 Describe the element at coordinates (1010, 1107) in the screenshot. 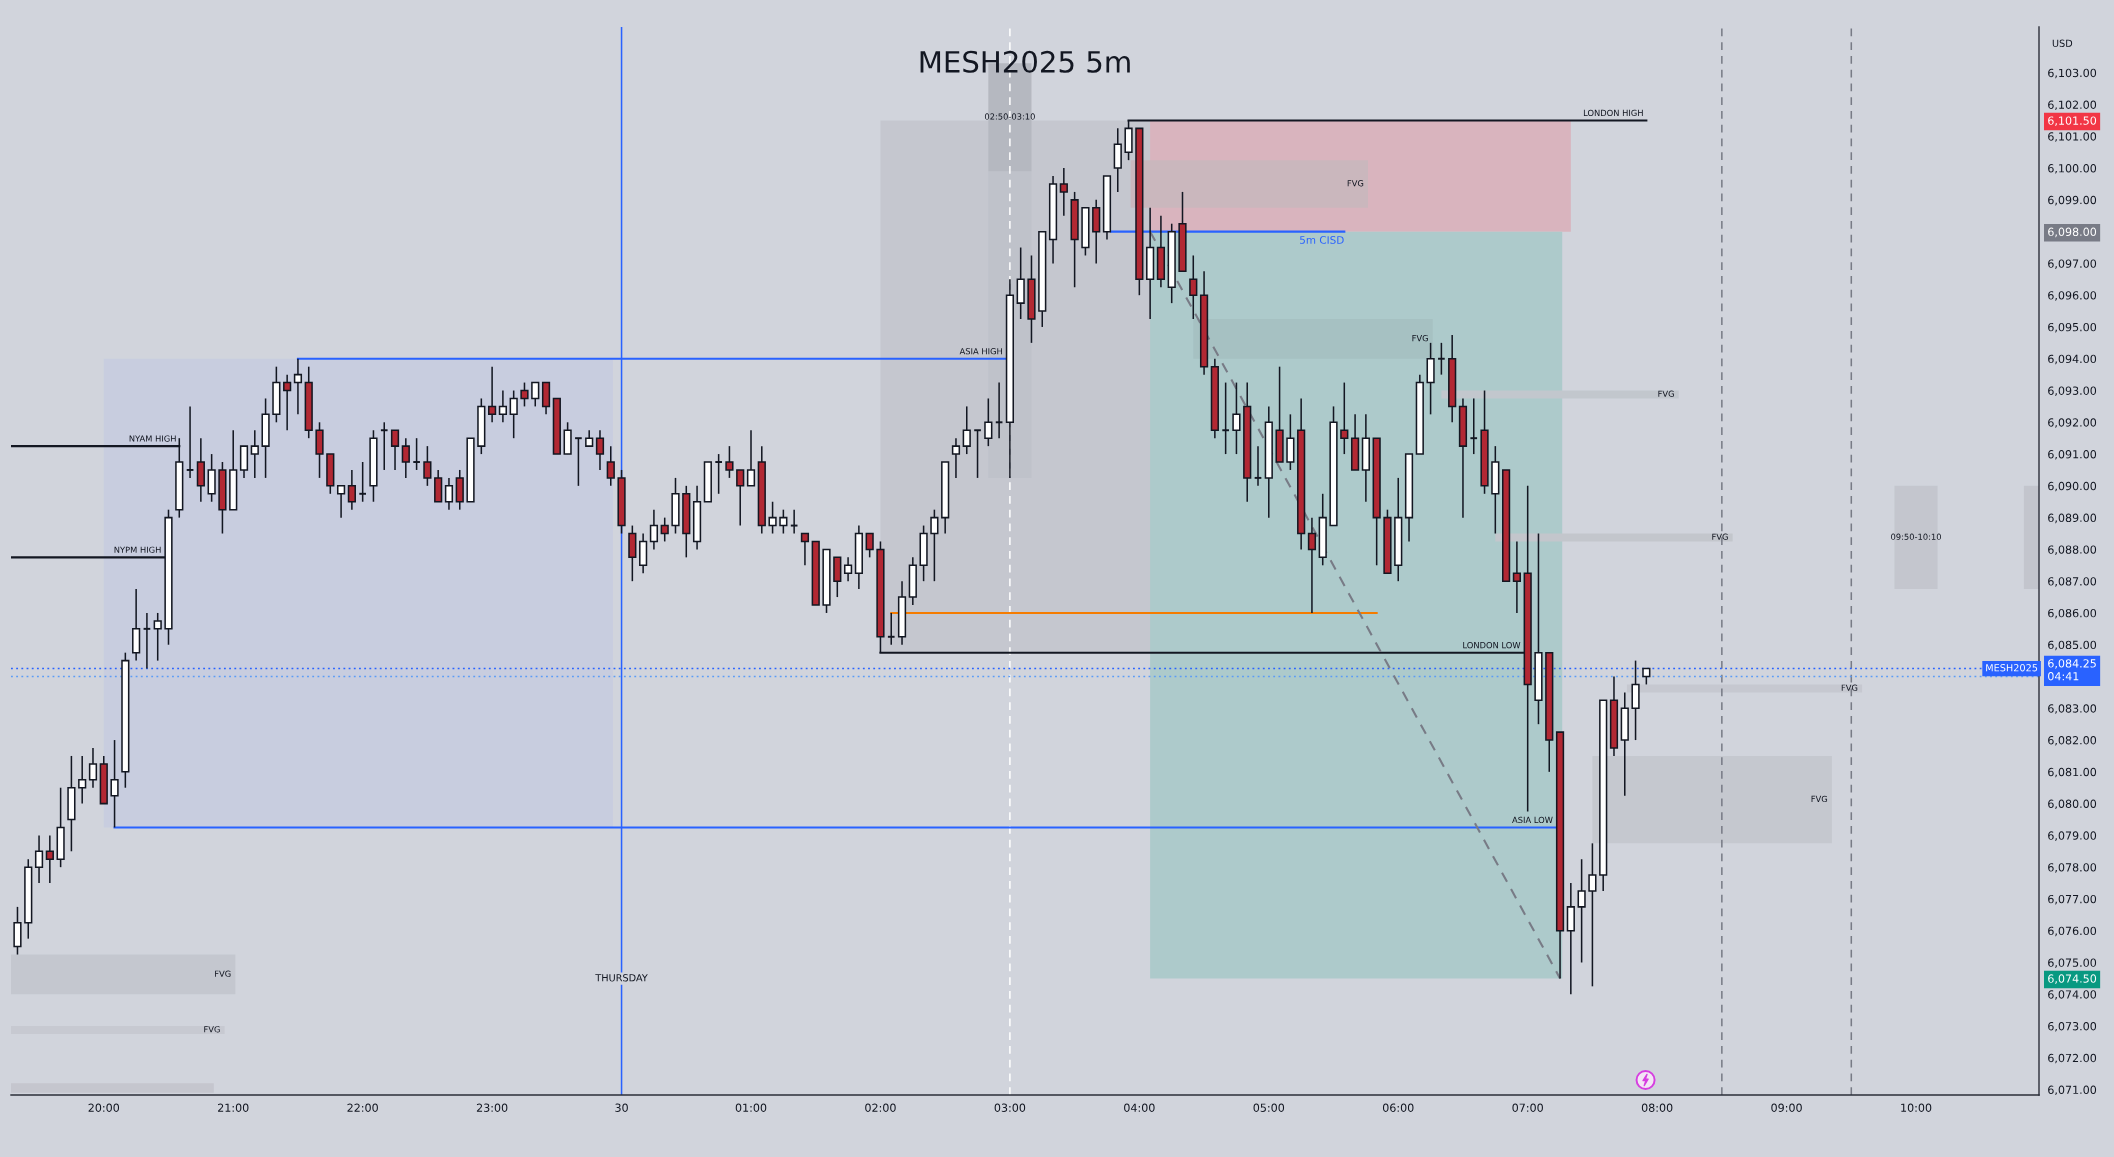

I see `x-tick-label: 03:00` at that location.